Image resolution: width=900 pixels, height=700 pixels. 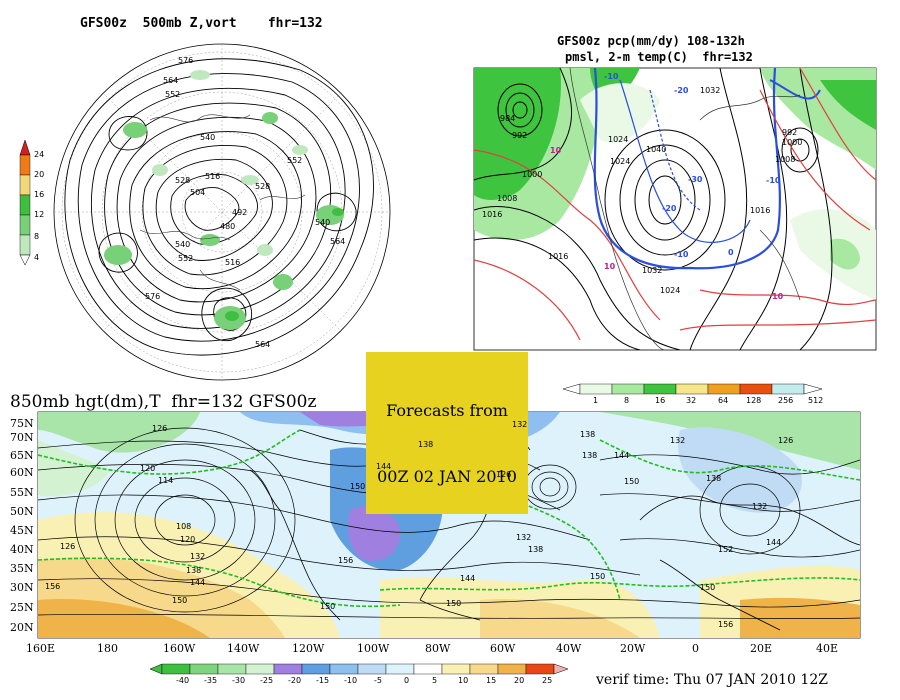 I want to click on temp-colorbar-label: -40, so click(x=183, y=680).